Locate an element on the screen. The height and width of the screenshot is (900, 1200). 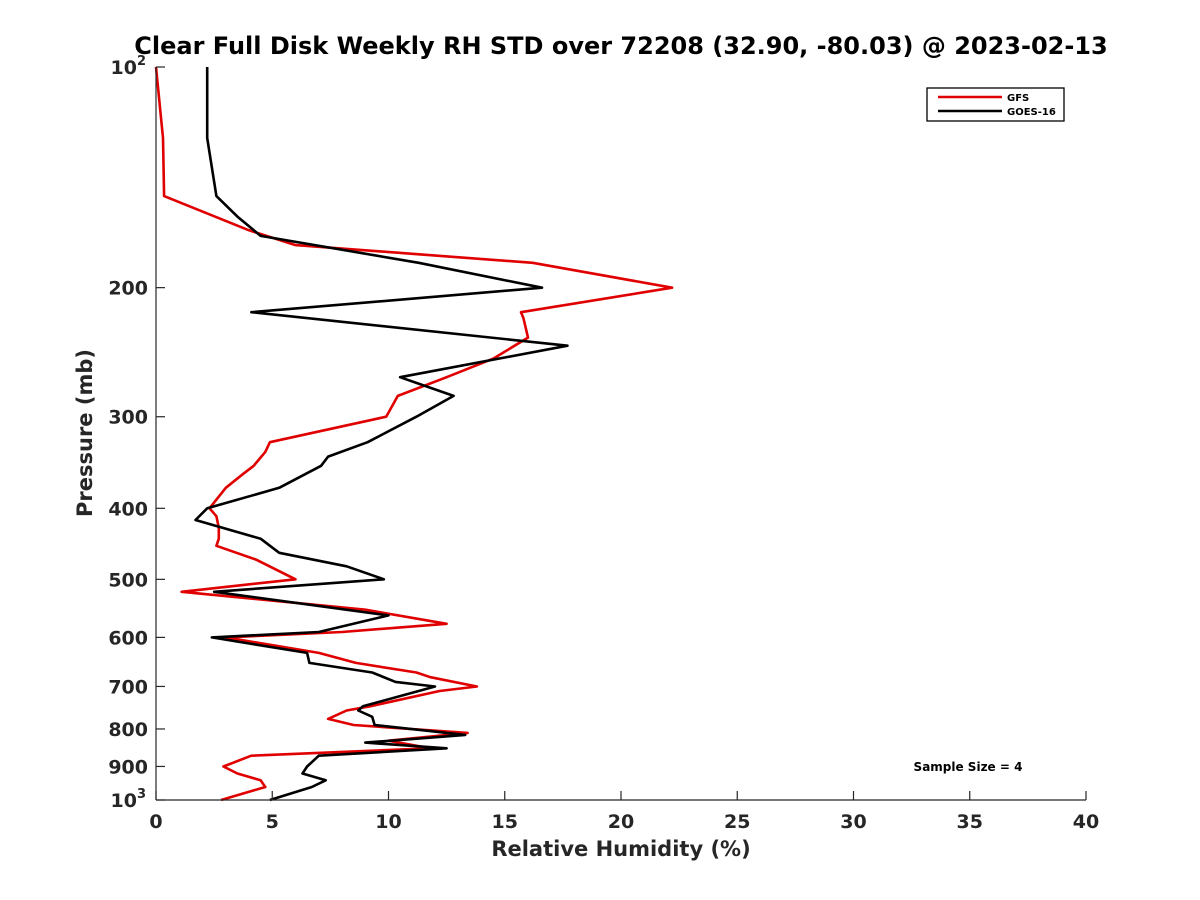
y-tick-label: 900 is located at coordinates (128, 767).